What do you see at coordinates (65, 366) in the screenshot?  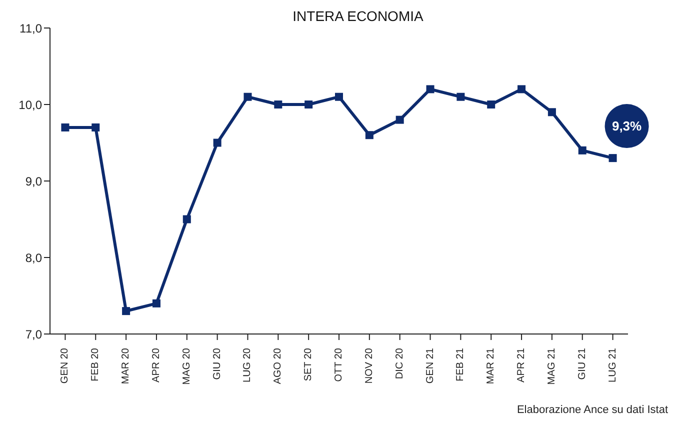 I see `x-tick-label: GEN 20` at bounding box center [65, 366].